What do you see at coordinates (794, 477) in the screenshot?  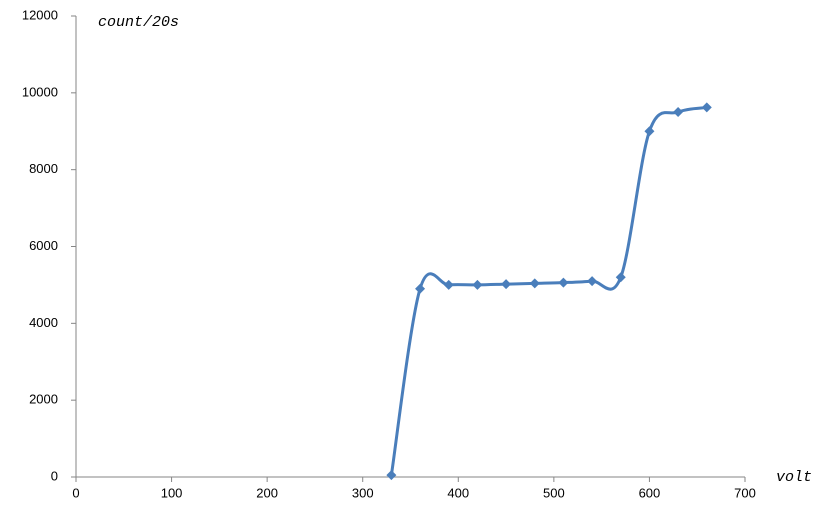 I see `x-axis-label: volt` at bounding box center [794, 477].